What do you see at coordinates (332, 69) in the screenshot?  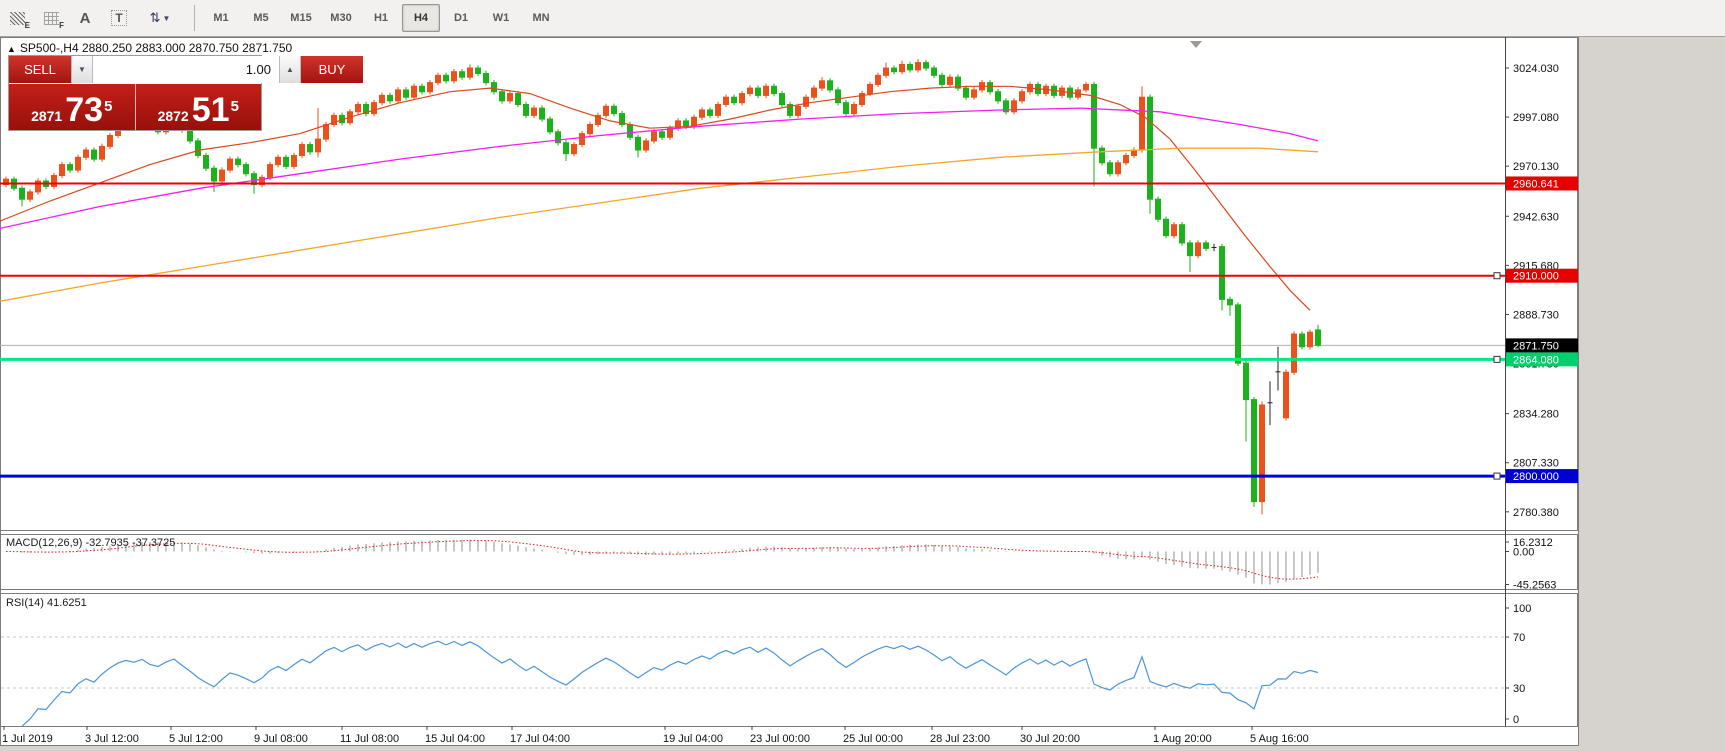 I see `buy-button: BUY` at bounding box center [332, 69].